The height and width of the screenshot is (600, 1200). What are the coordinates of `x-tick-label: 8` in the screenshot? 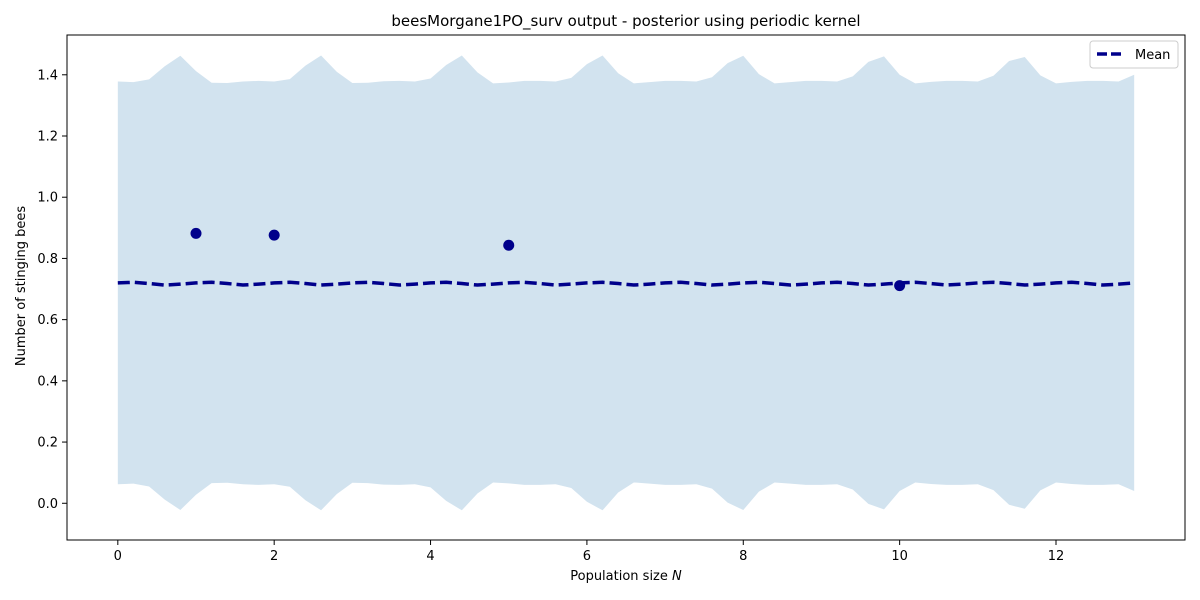 It's located at (743, 556).